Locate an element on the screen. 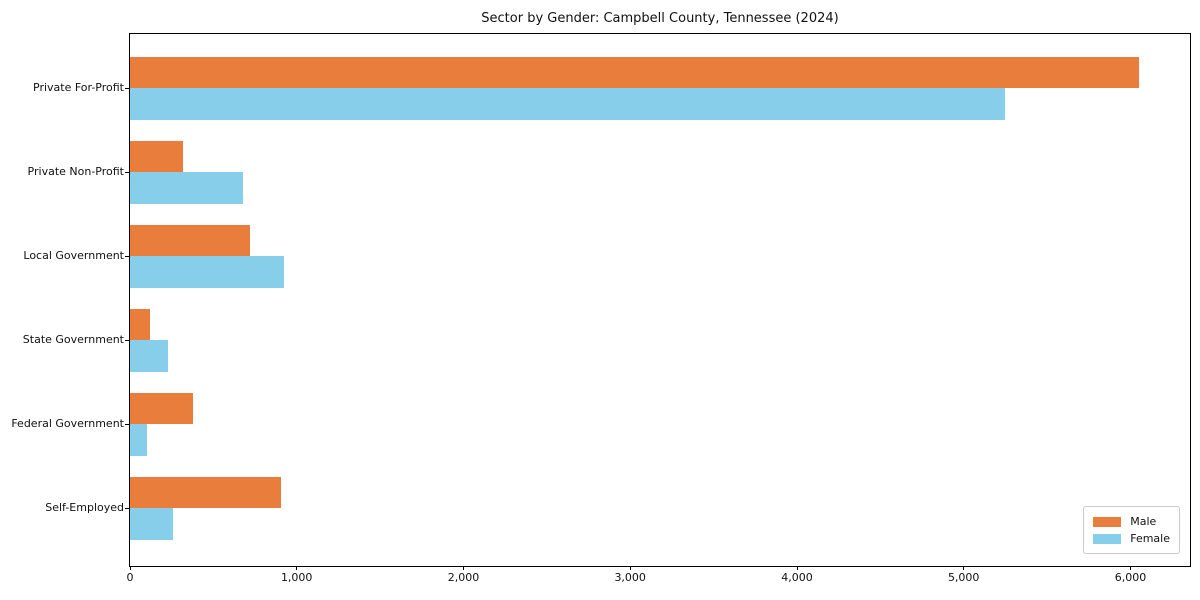 This screenshot has height=600, width=1200. bar-male-federal-government is located at coordinates (161, 408).